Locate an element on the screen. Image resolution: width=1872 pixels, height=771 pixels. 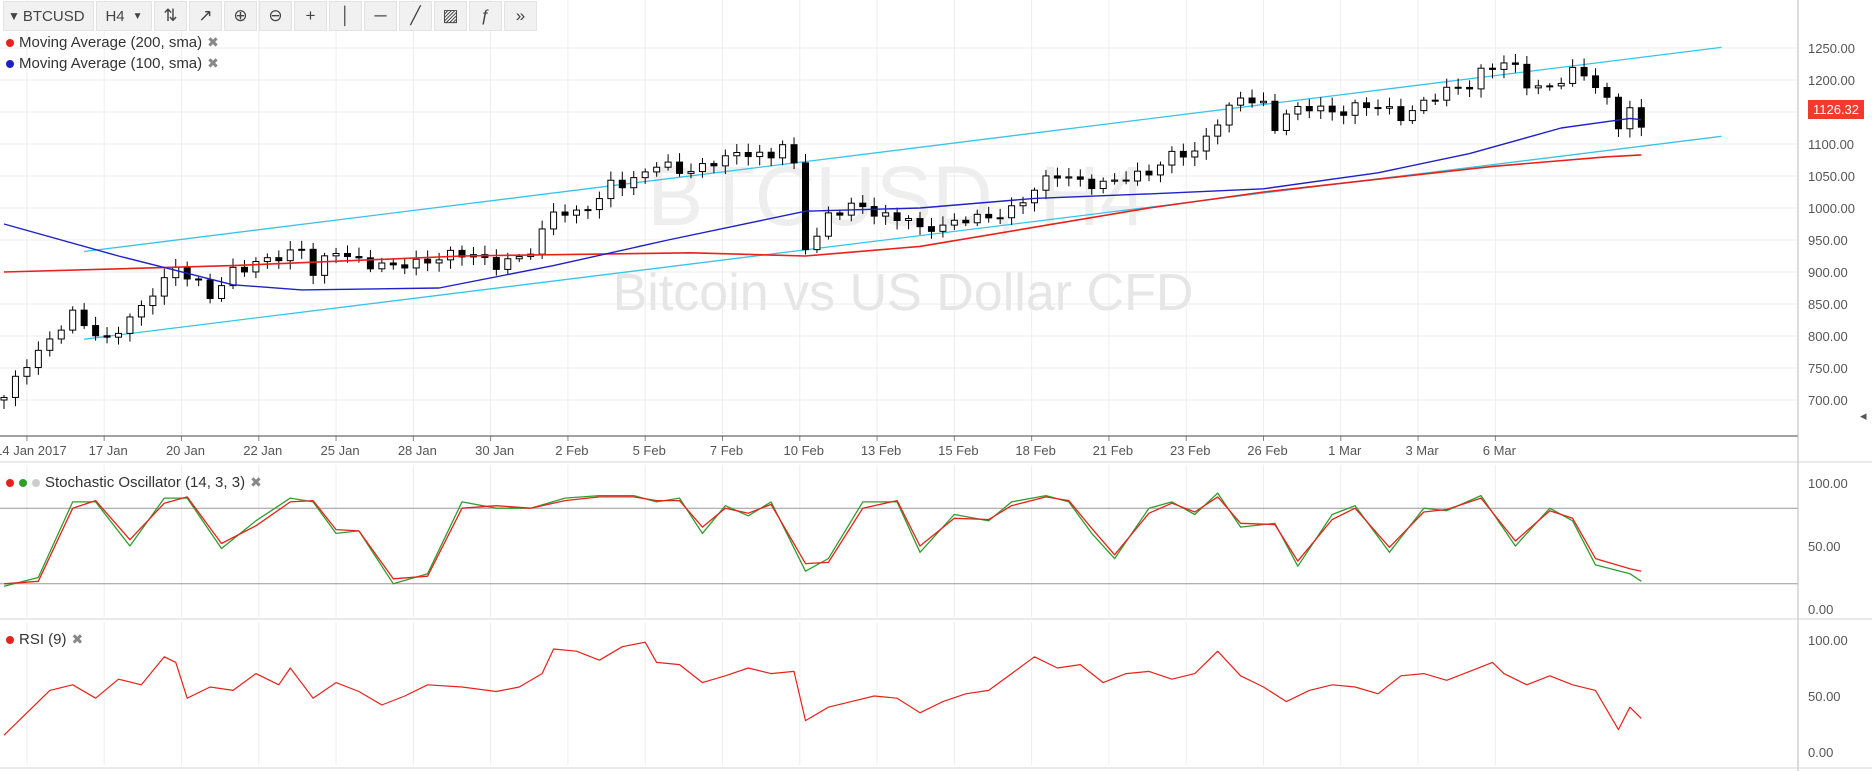
x-tick-label: 7 Feb is located at coordinates (726, 450).